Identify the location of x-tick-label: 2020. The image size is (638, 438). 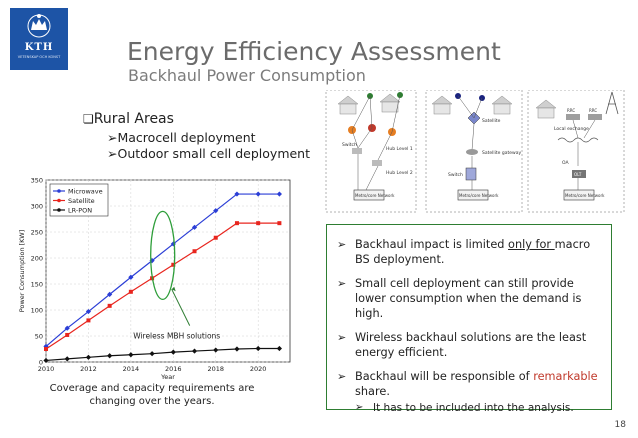
(258, 369).